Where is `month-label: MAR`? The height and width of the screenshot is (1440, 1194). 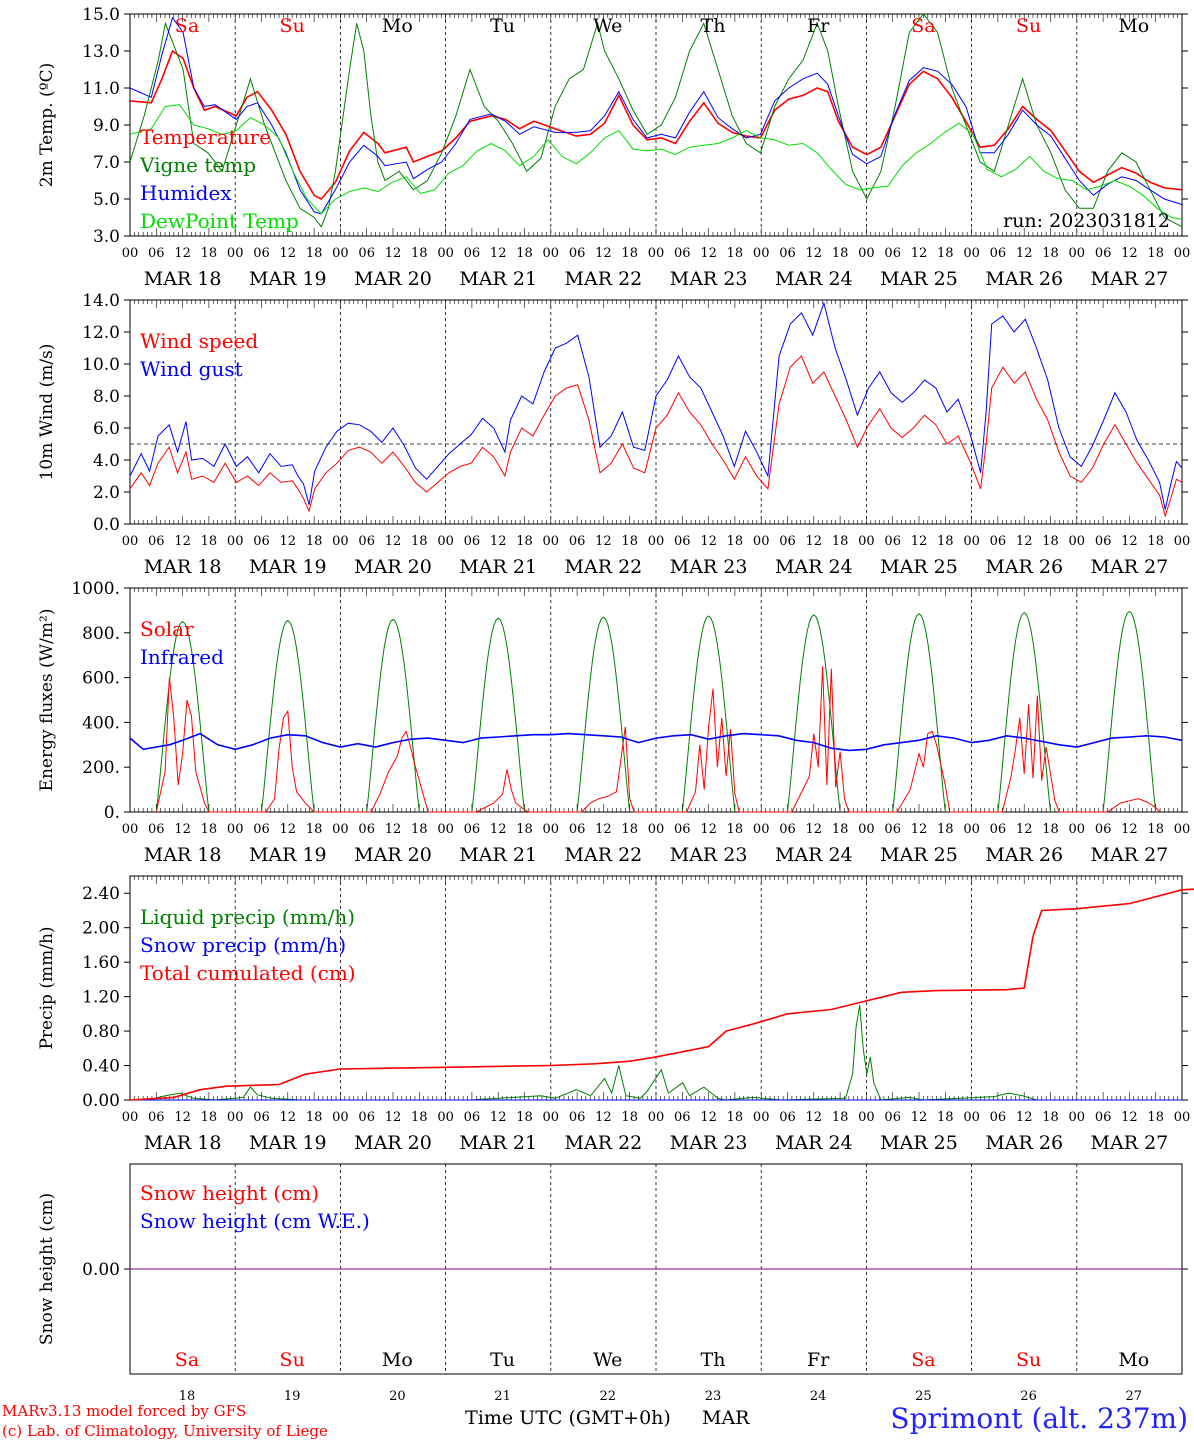 month-label: MAR is located at coordinates (726, 1418).